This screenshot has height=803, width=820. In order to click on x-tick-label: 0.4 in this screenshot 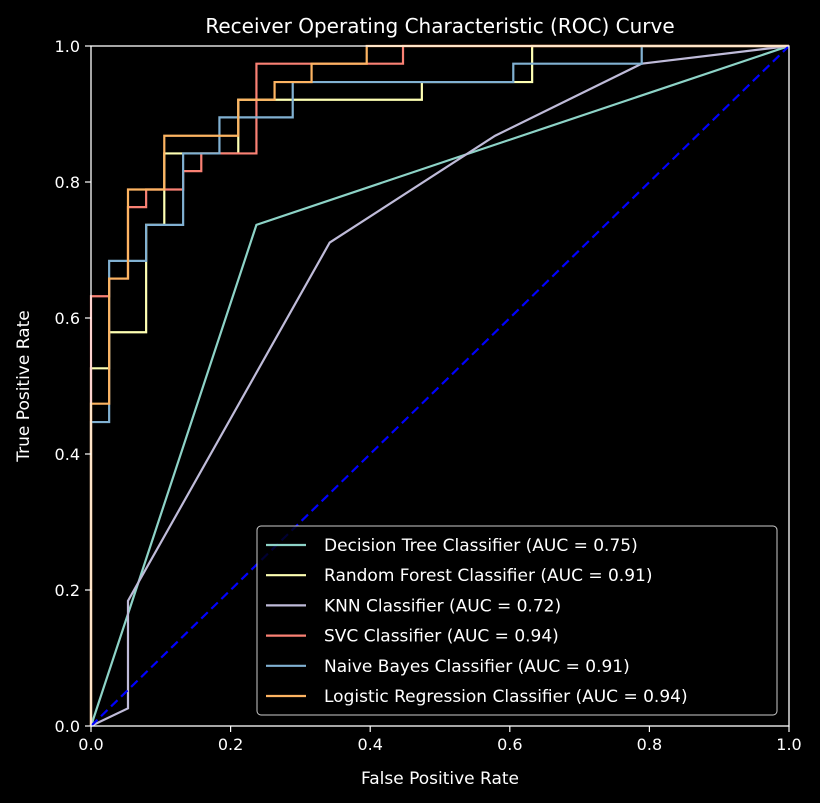, I will do `click(369, 744)`.